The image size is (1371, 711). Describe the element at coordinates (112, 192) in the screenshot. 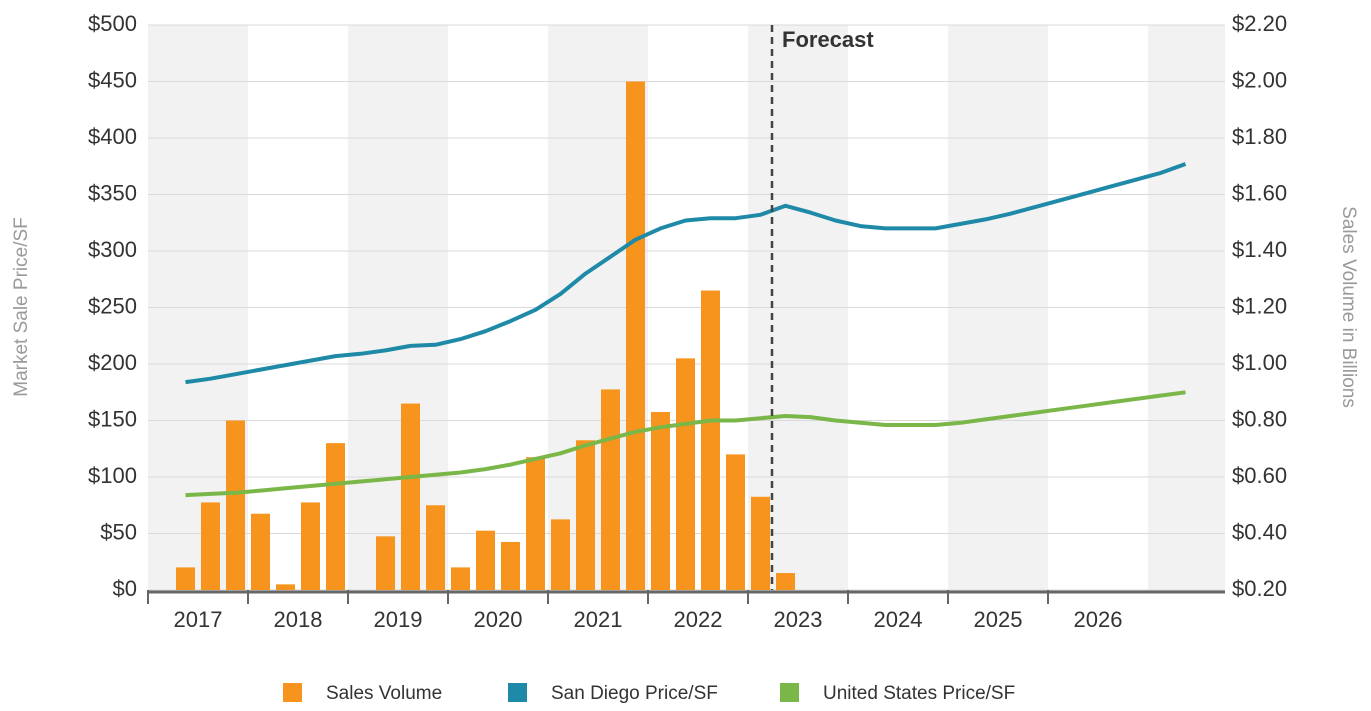

I see `y-tick-label: $350` at that location.